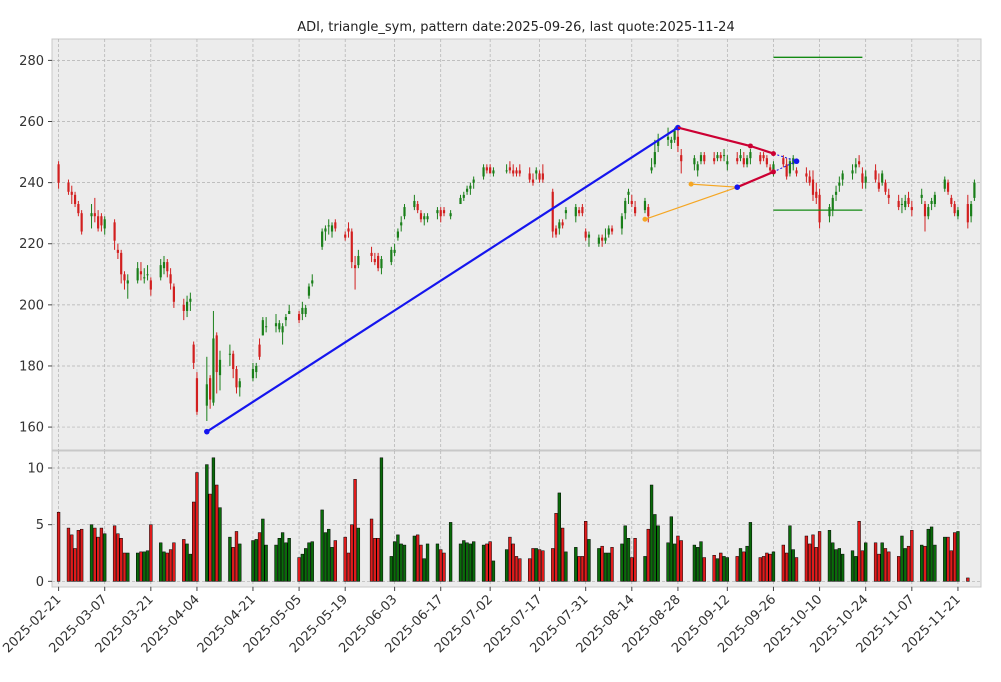  I want to click on volume-tick-label: 10, so click(35, 469).